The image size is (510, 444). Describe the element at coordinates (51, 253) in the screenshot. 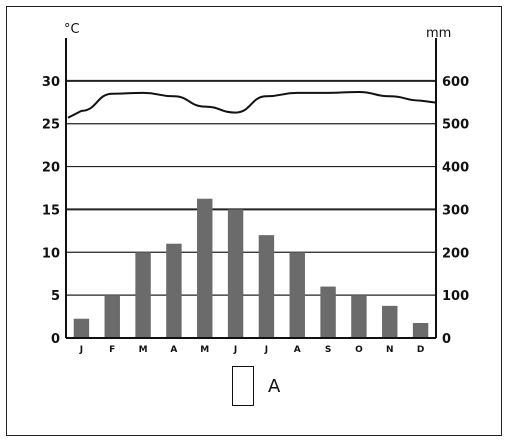

I see `y-tick-label-left: 10` at that location.